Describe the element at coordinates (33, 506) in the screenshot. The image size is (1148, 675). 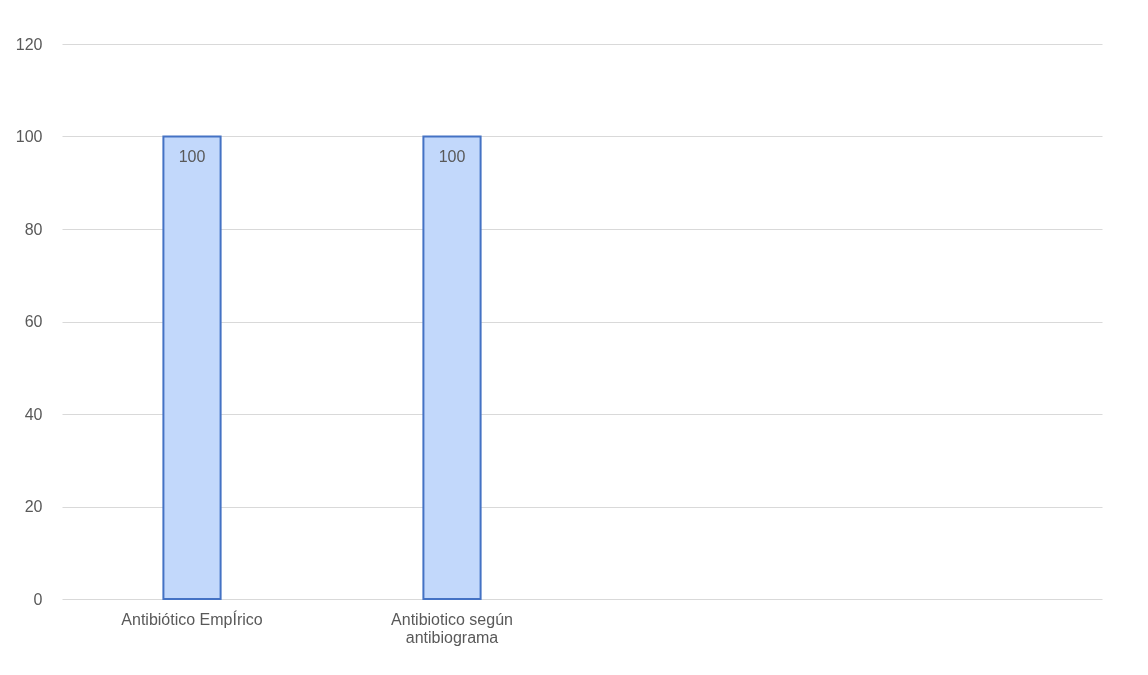
I see `y-tick-label: 20` at that location.